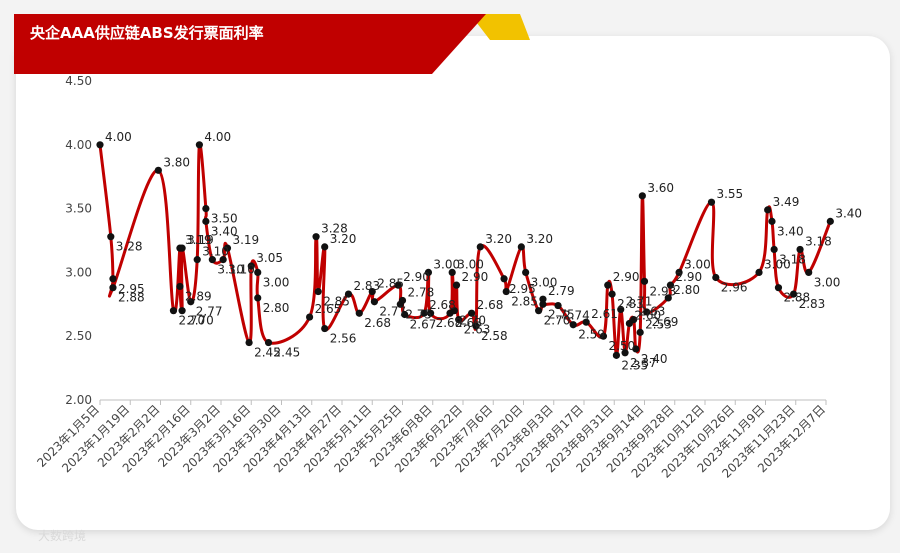 The width and height of the screenshot is (900, 553). What do you see at coordinates (686, 290) in the screenshot?
I see `data-label: 2.80` at bounding box center [686, 290].